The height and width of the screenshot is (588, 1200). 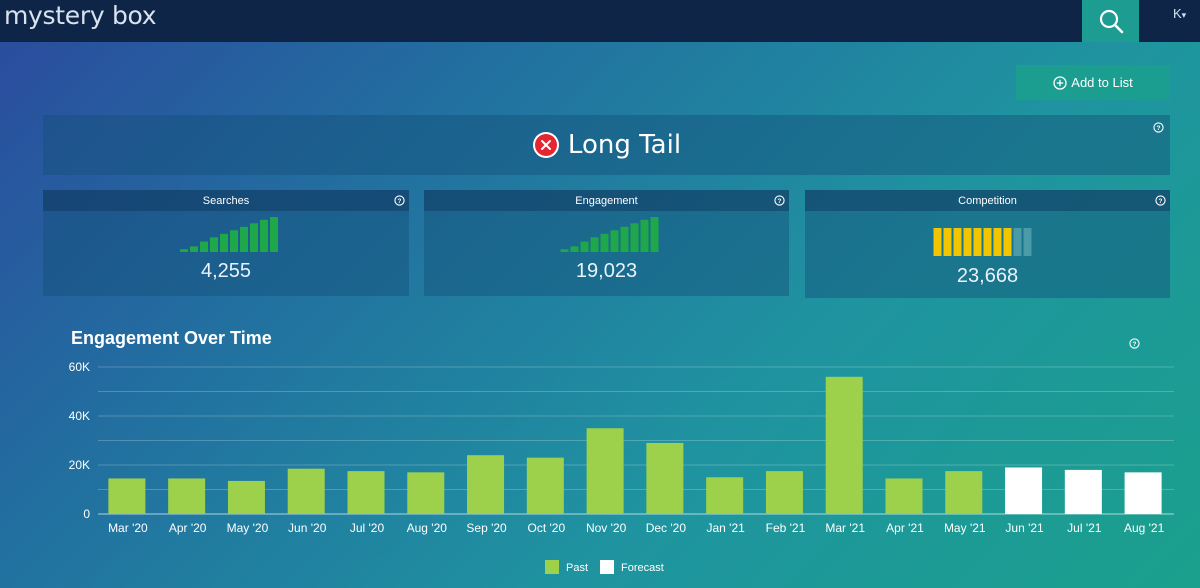 I want to click on card-header: Engagement ?, so click(x=606, y=200).